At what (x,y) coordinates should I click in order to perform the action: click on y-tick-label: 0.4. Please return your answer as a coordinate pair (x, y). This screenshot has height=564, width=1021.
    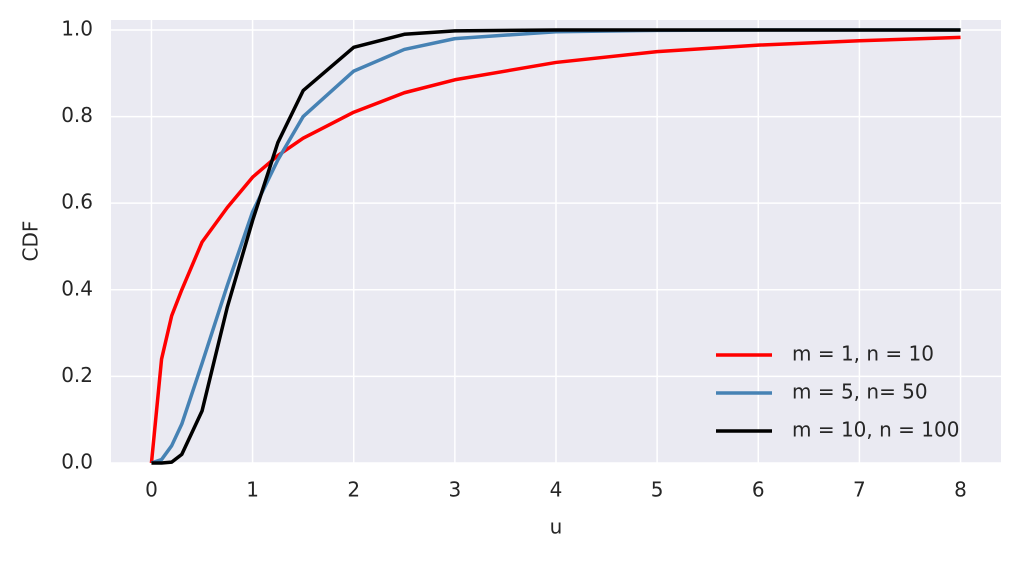
    Looking at the image, I should click on (77, 288).